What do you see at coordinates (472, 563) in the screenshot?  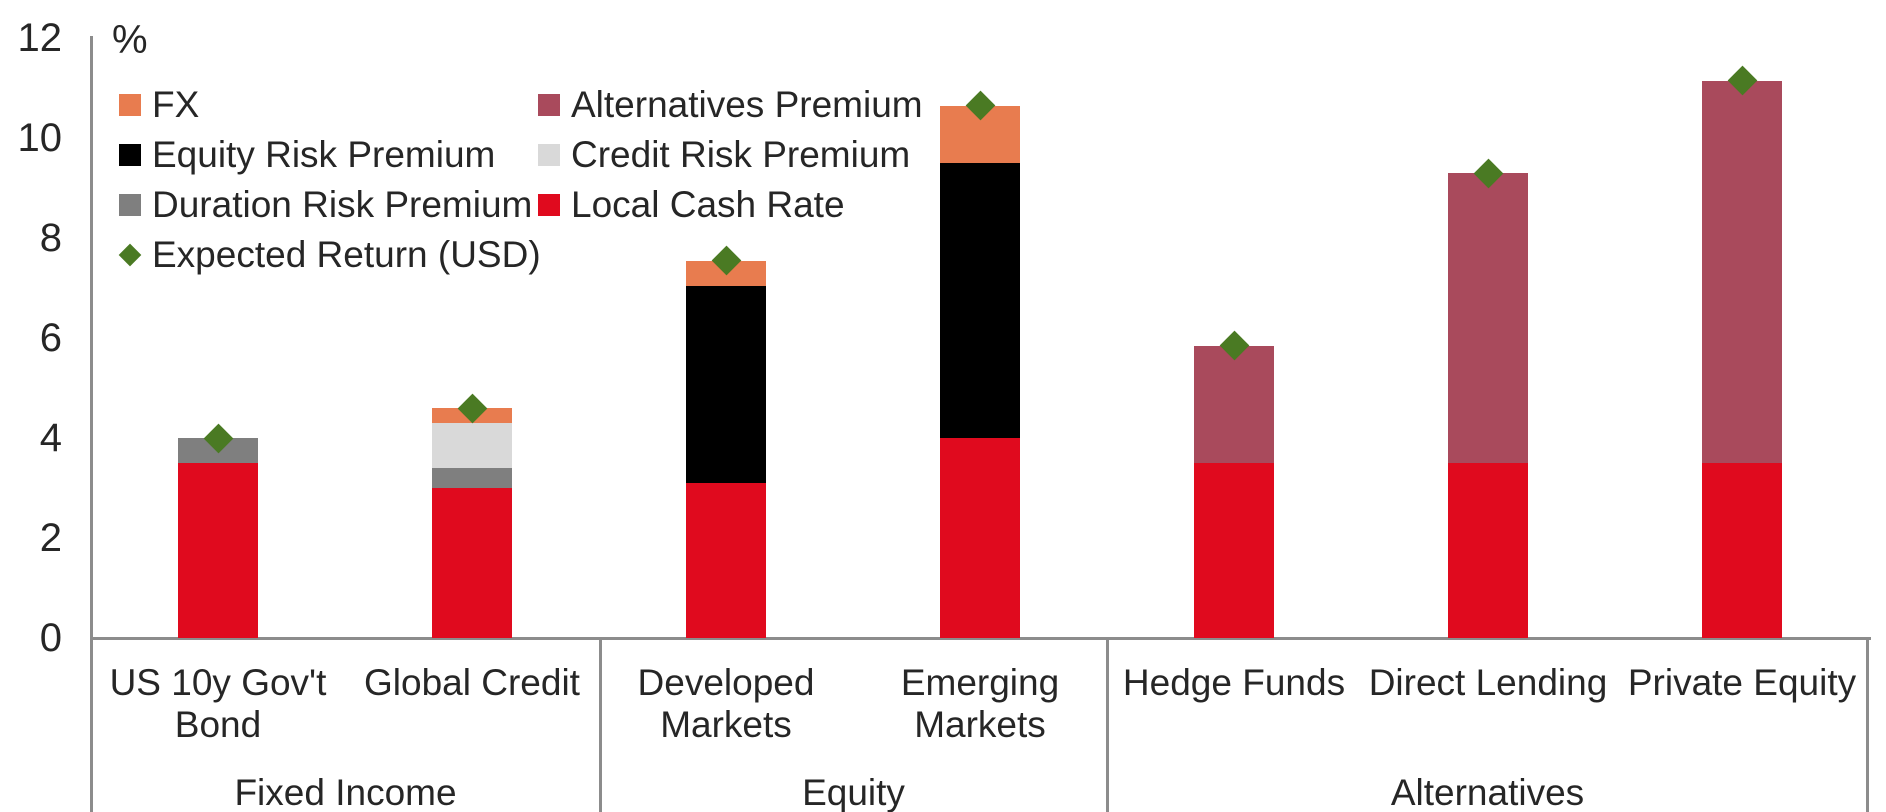 I see `bar-segment-local-cash-rate-global-credit` at bounding box center [472, 563].